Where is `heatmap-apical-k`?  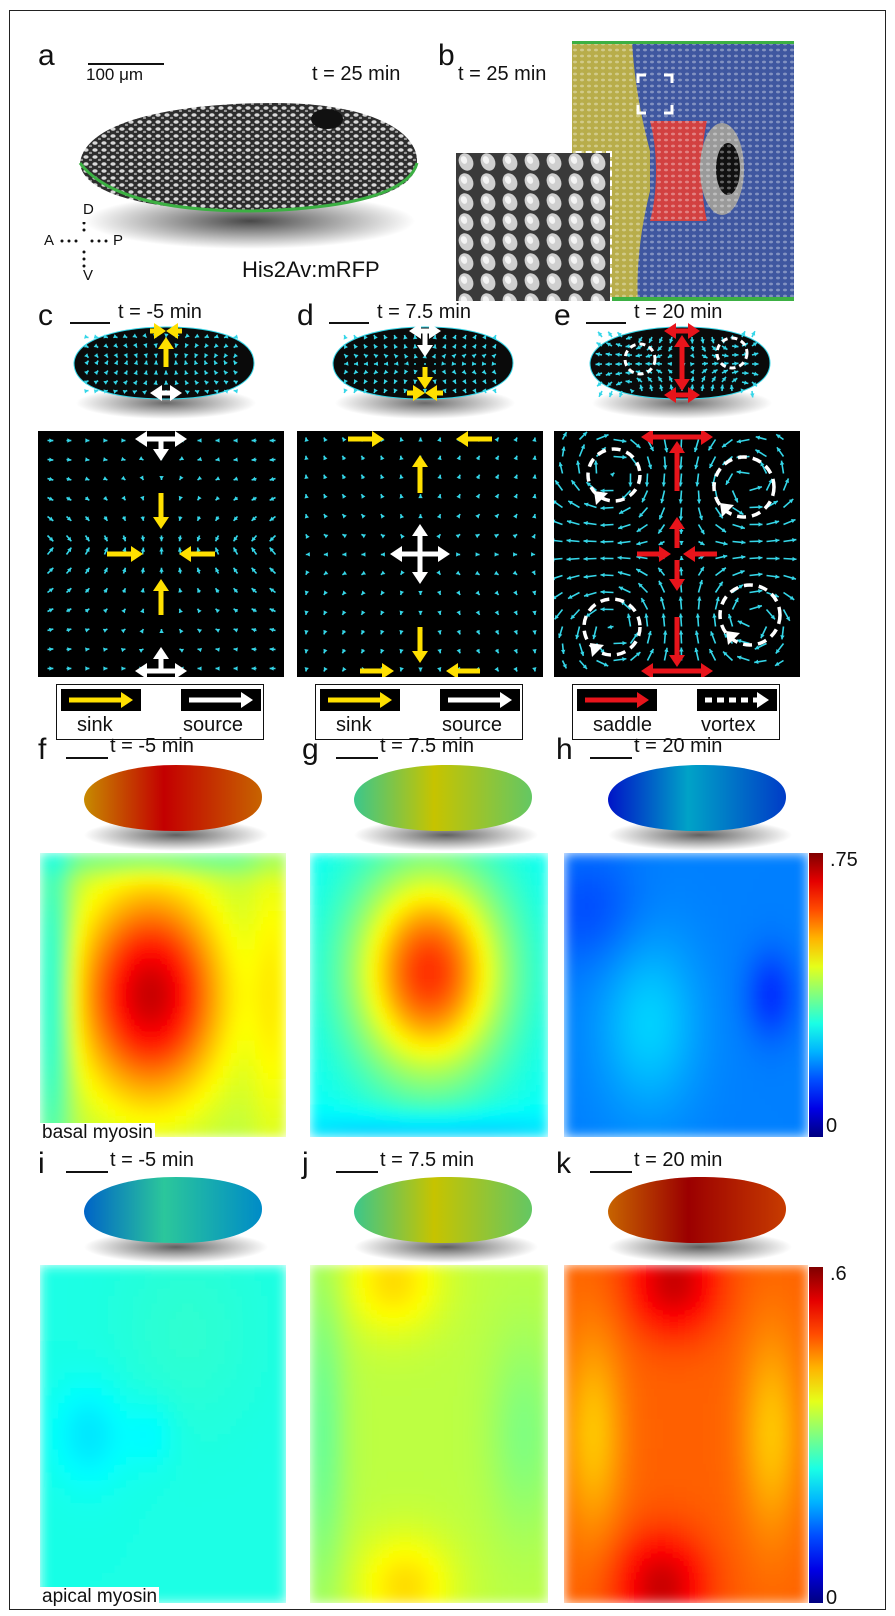
heatmap-apical-k is located at coordinates (686, 1434).